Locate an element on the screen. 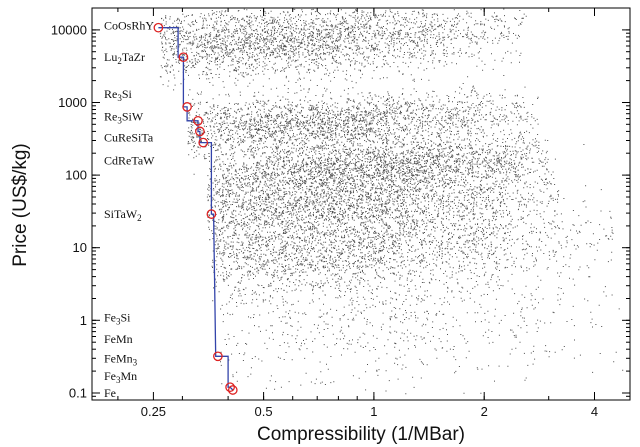  x-tick-label: 4 is located at coordinates (594, 411).